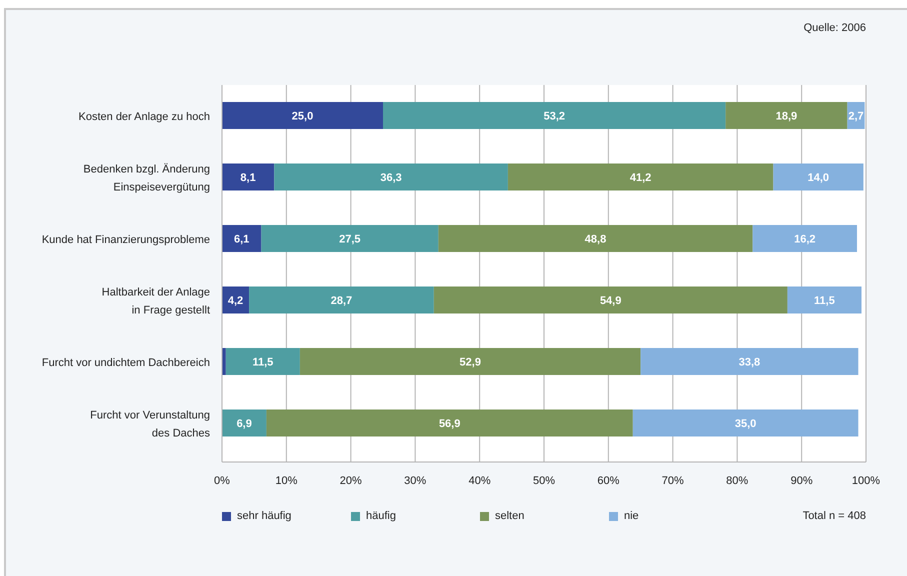  Describe the element at coordinates (415, 480) in the screenshot. I see `x-tick-label: 30%` at that location.